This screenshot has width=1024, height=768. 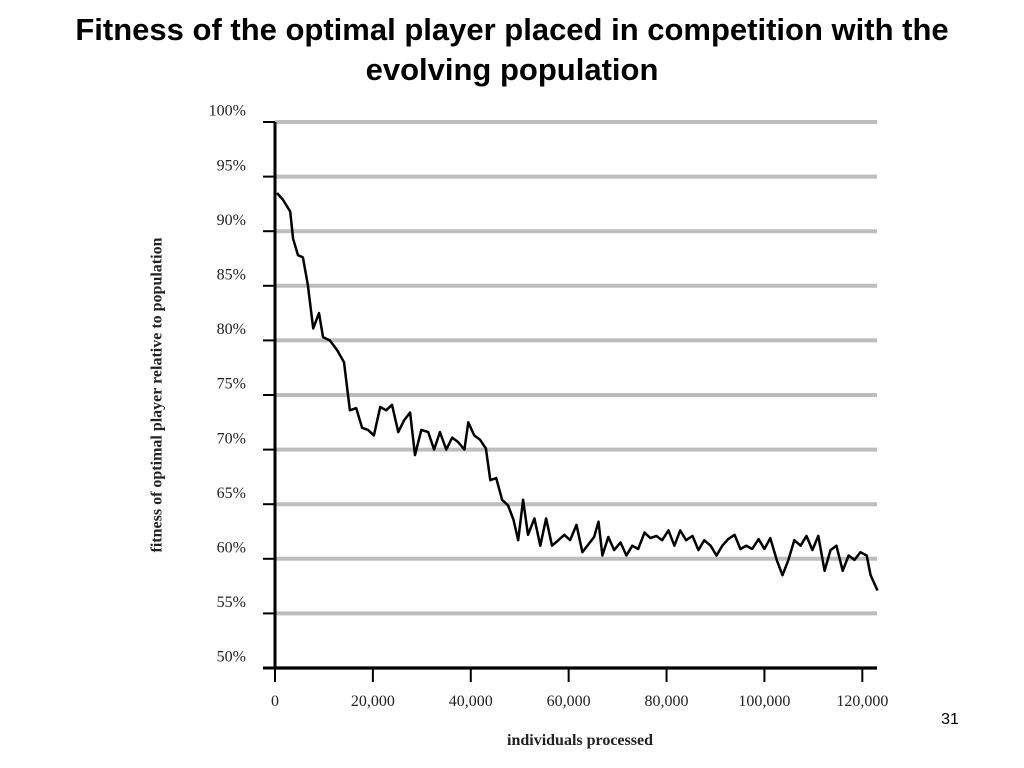 I want to click on y-tick-label: 75%, so click(x=231, y=384).